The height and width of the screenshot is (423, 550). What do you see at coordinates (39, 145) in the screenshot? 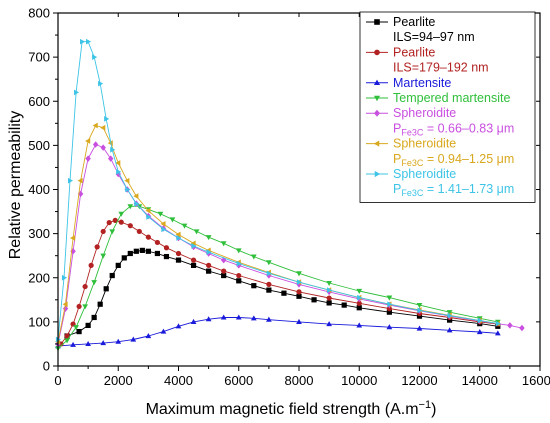
I see `y-tick-label: 500` at bounding box center [39, 145].